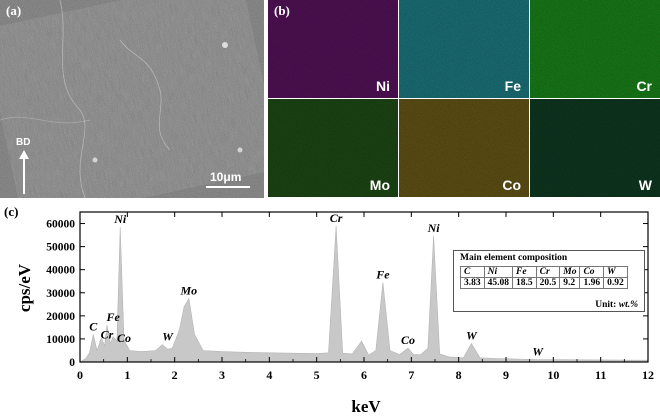 The image size is (660, 420). What do you see at coordinates (60, 317) in the screenshot?
I see `y-tick-label: 20000` at bounding box center [60, 317].